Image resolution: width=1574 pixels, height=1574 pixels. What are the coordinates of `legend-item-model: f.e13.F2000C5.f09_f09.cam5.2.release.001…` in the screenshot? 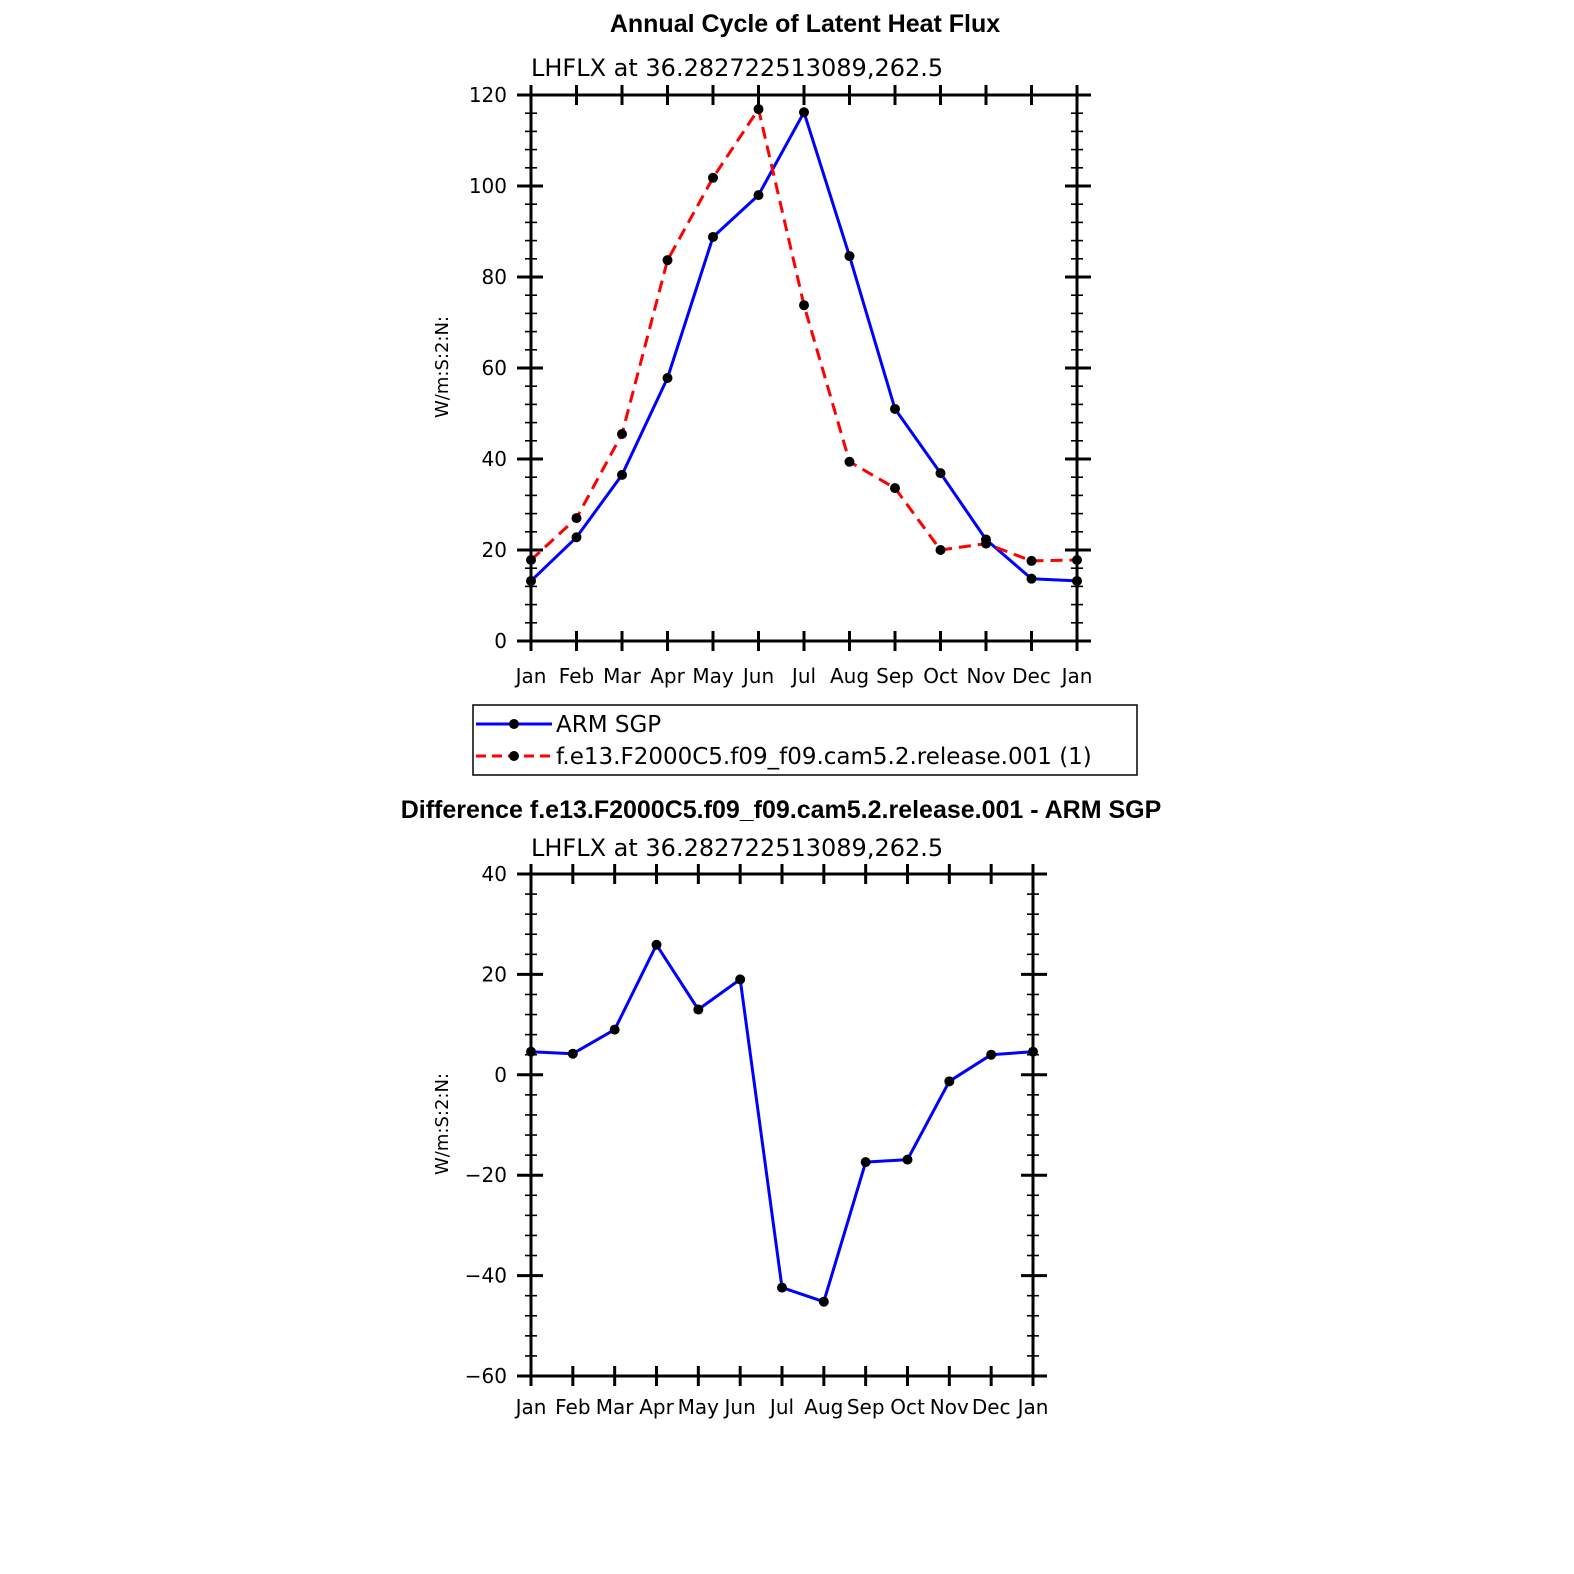 It's located at (784, 757).